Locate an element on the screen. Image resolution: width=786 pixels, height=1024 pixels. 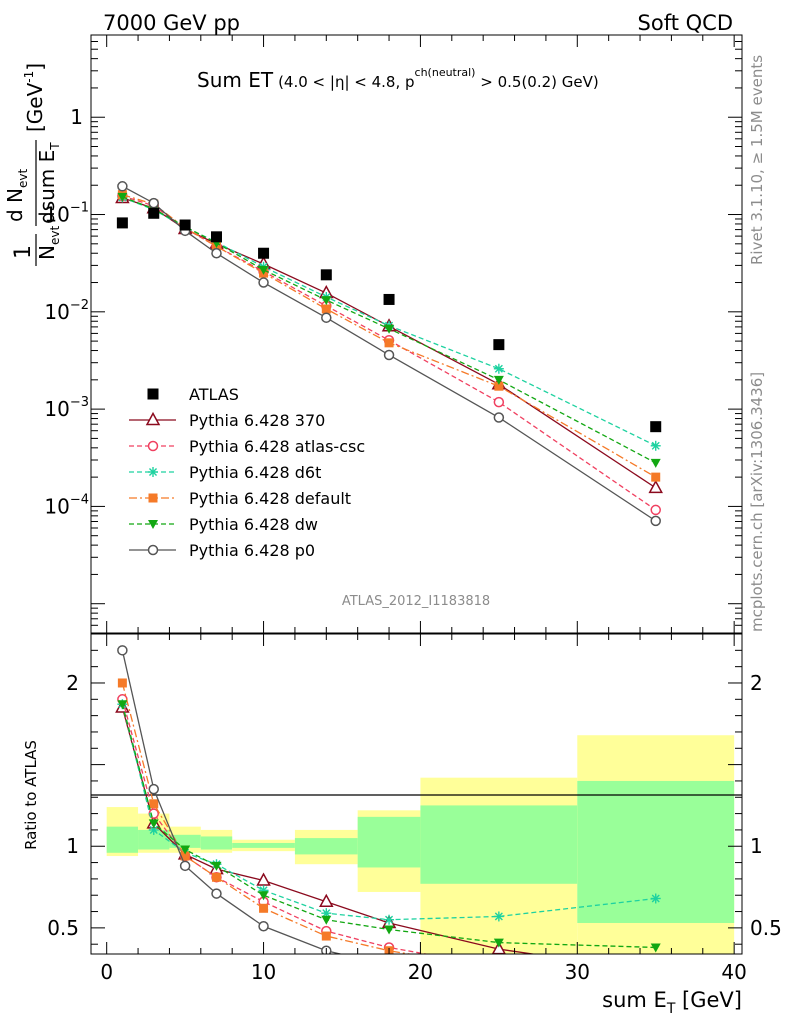
y-tick-label-ratio-right: 0.5 is located at coordinates (766, 928).